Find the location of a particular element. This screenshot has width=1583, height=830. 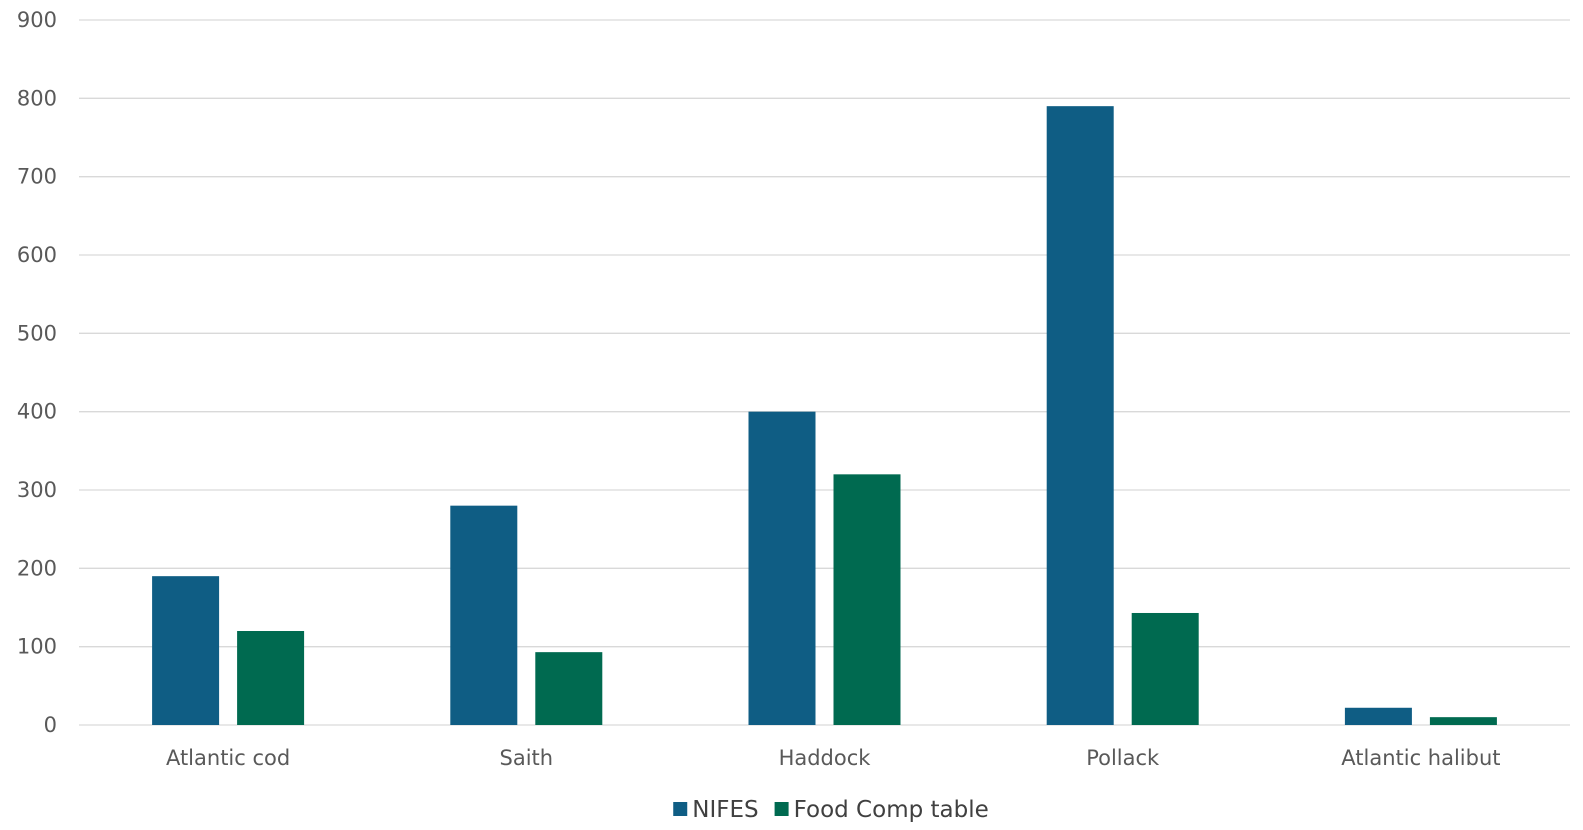

y-tick-label: 900 is located at coordinates (37, 20).